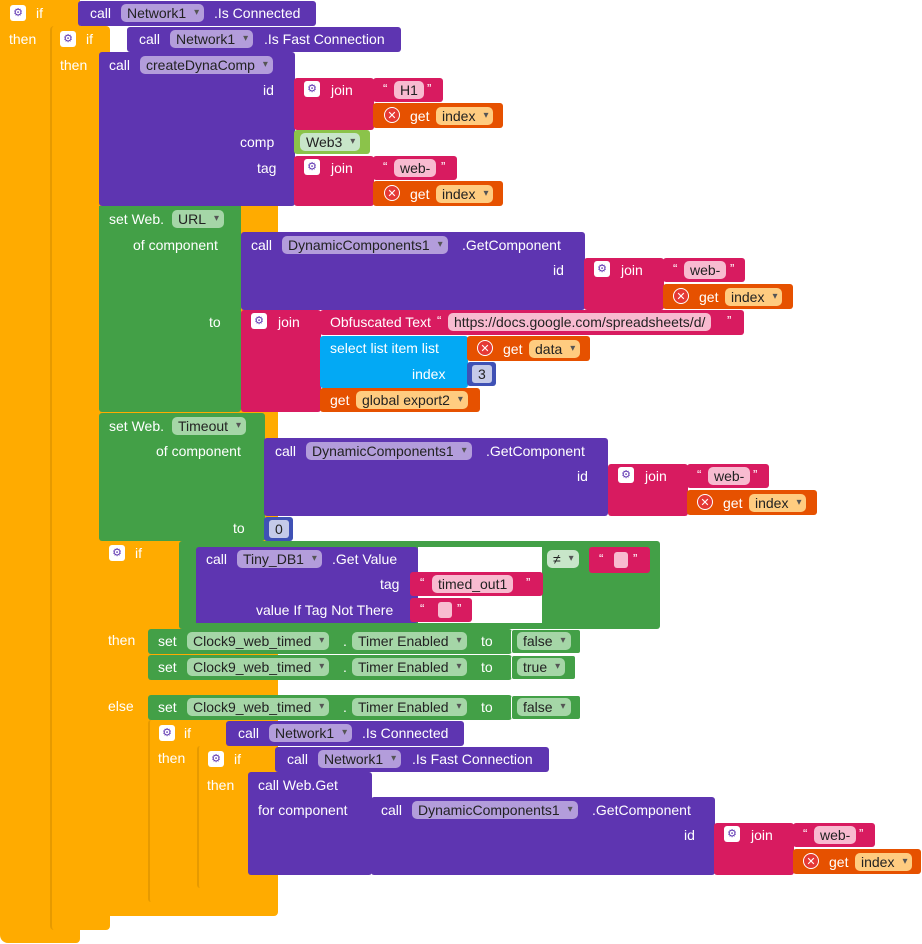 The image size is (922, 944). Describe the element at coordinates (209, 426) in the screenshot. I see `property-dropdown: Timeout` at that location.